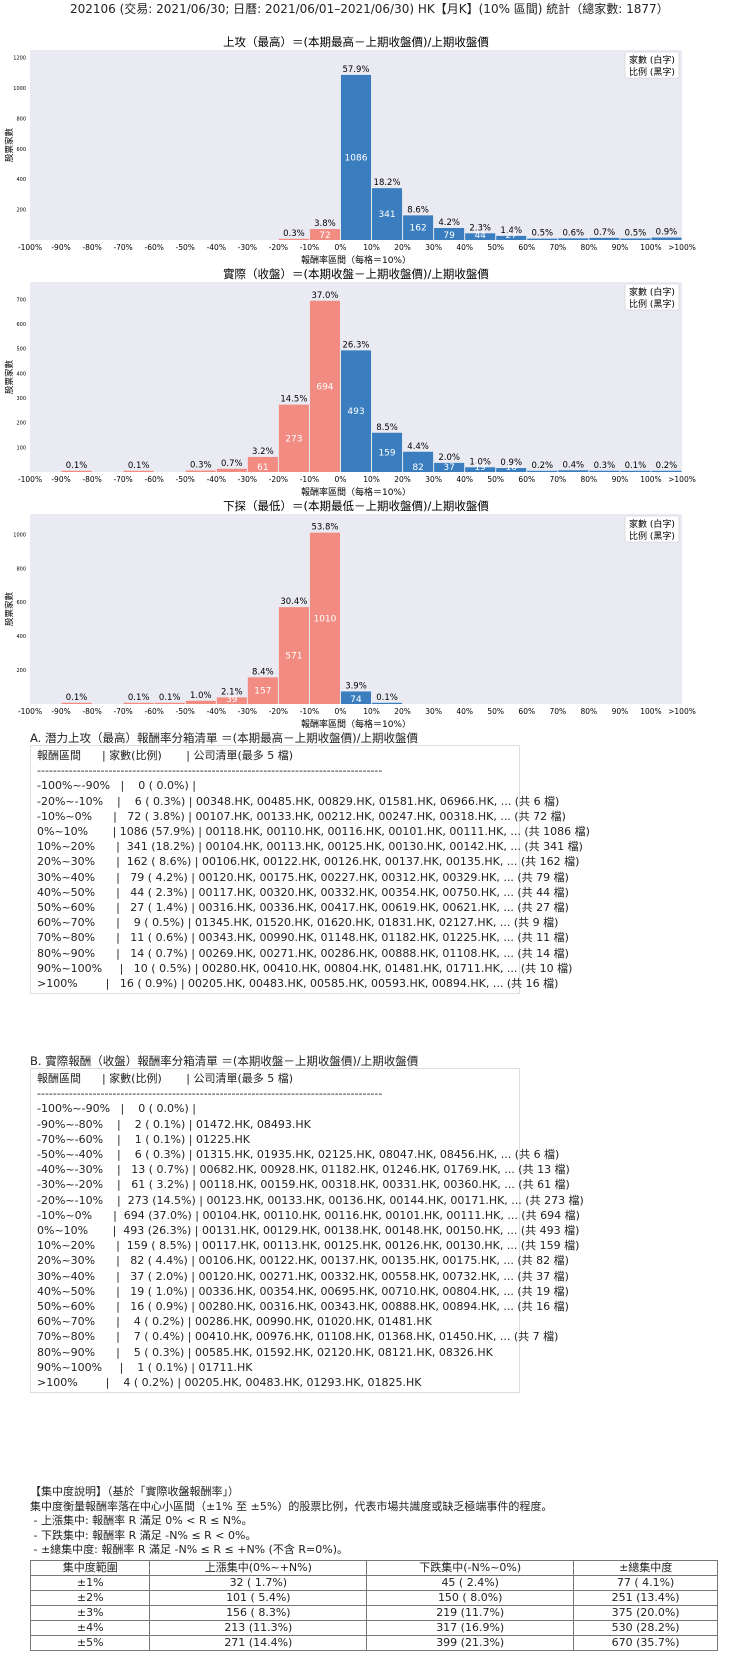  What do you see at coordinates (21, 448) in the screenshot?
I see `y-tick-label: 100` at bounding box center [21, 448].